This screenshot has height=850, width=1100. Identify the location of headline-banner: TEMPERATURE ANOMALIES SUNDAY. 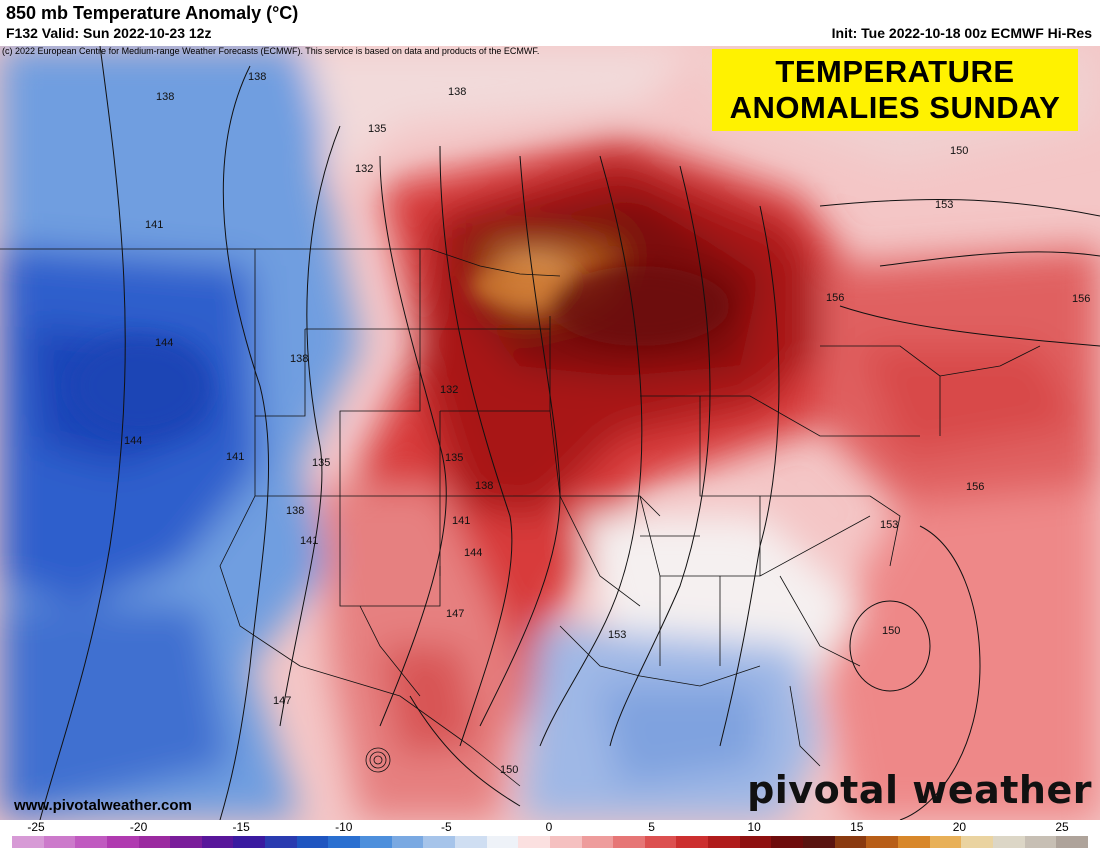
(895, 90).